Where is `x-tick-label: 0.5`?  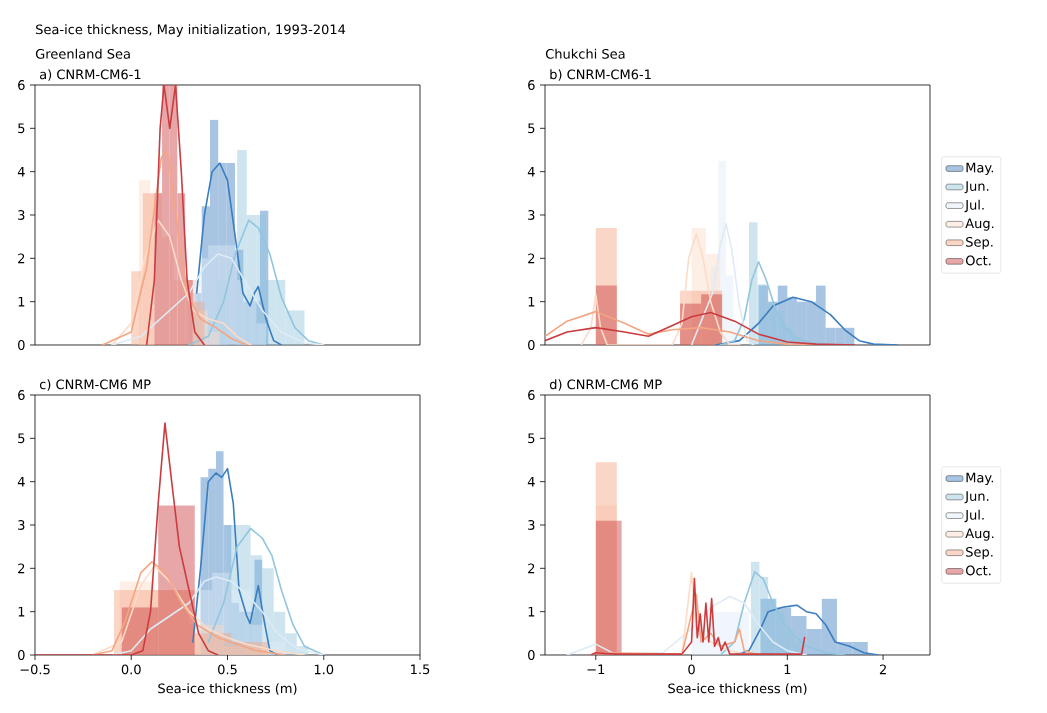 x-tick-label: 0.5 is located at coordinates (227, 669).